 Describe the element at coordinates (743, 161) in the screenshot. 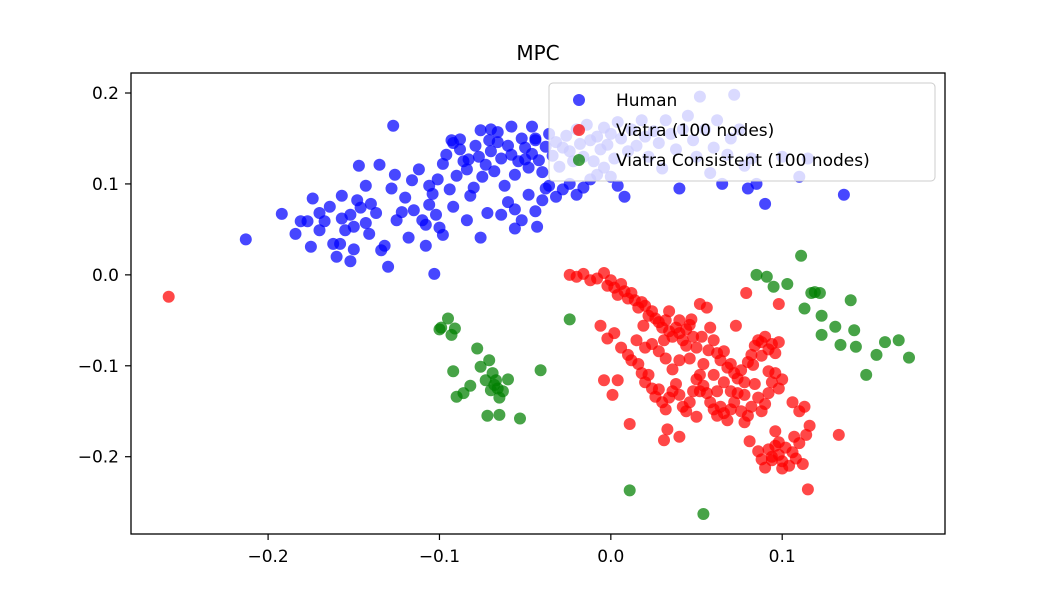

I see `legend-label: Viatra Consistent (100 nodes)` at that location.